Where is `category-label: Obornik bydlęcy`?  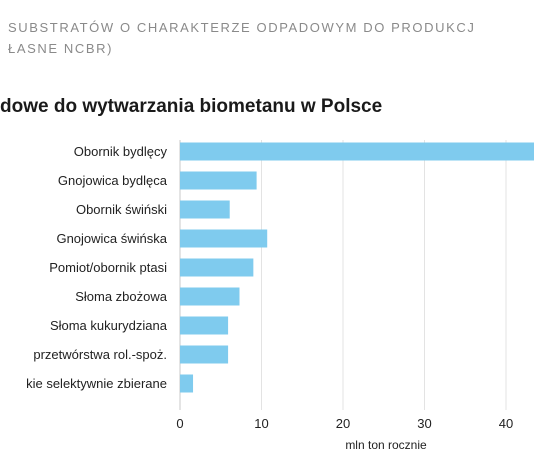 category-label: Obornik bydlęcy is located at coordinates (121, 151).